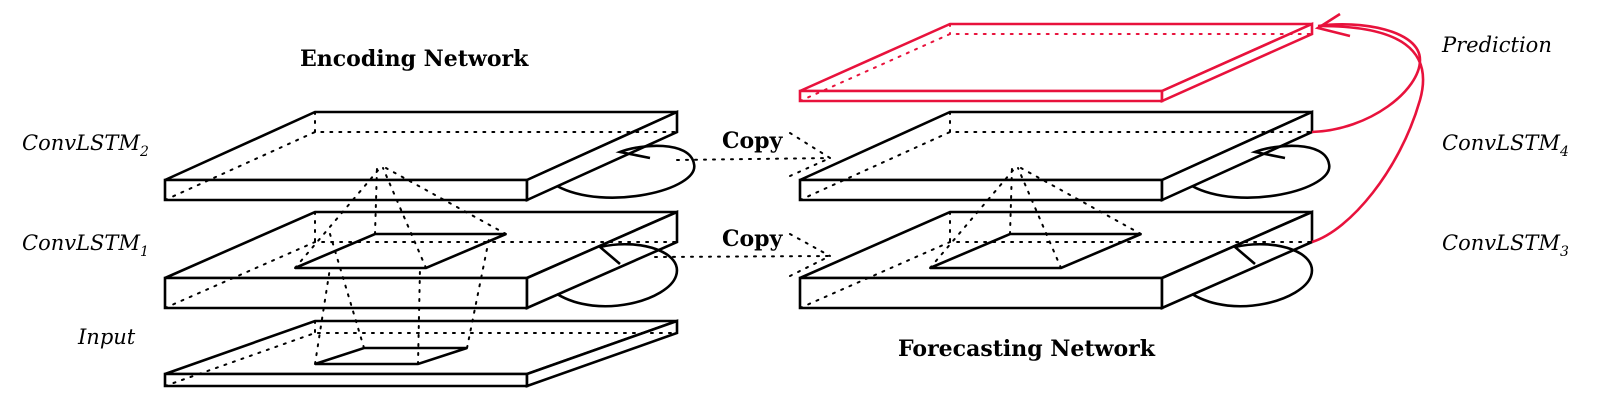  I want to click on convlstm1-layer-slab, so click(421, 260).